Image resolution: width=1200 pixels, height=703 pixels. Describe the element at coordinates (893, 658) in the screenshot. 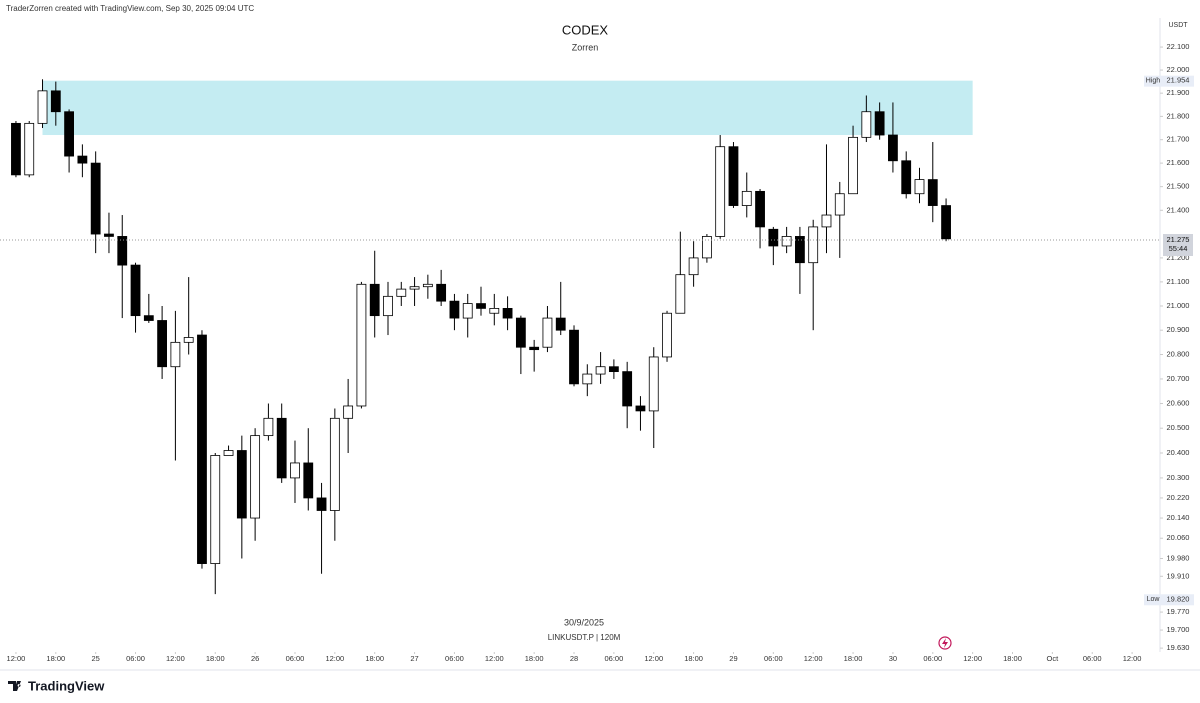

I see `x-tick-label: 30` at that location.